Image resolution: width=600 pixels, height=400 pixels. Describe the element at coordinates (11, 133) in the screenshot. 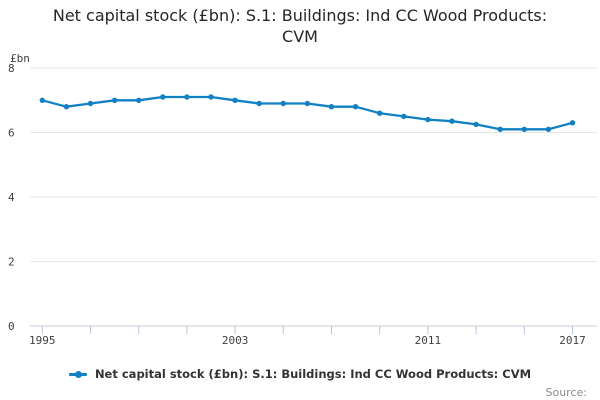

I see `y-tick-label: 6` at that location.